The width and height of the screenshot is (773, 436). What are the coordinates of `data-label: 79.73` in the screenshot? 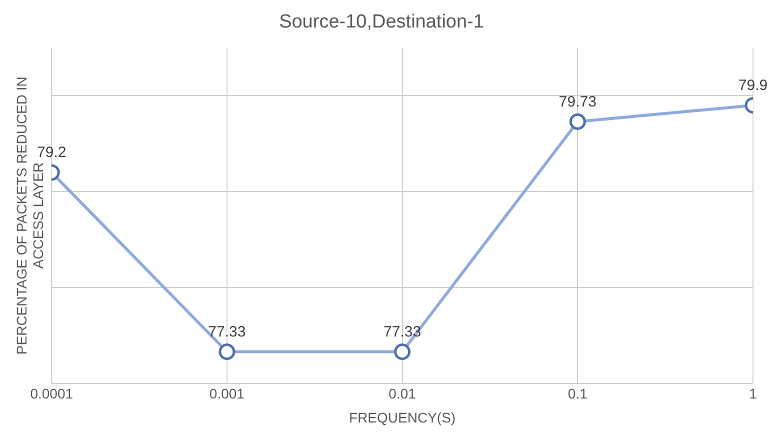 It's located at (577, 101).